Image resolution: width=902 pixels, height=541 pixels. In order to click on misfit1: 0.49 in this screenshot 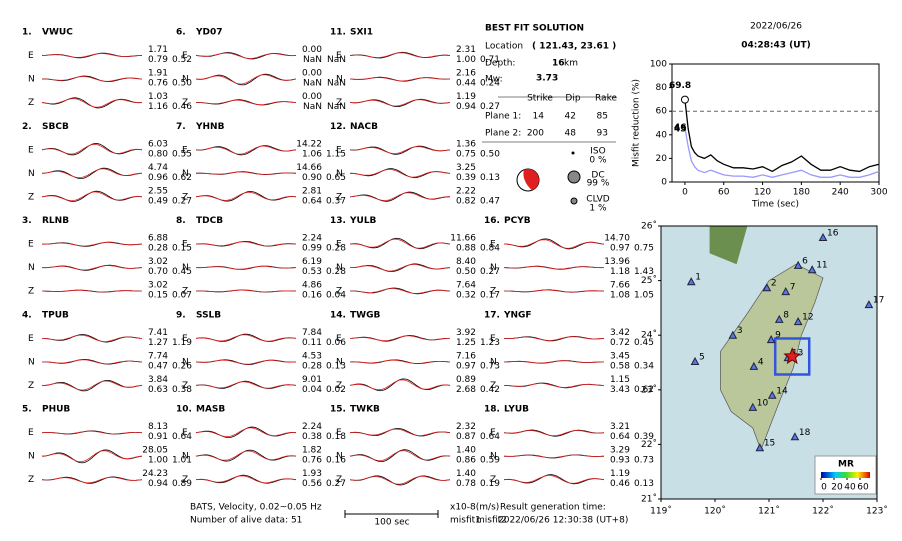, I will do `click(158, 201)`.